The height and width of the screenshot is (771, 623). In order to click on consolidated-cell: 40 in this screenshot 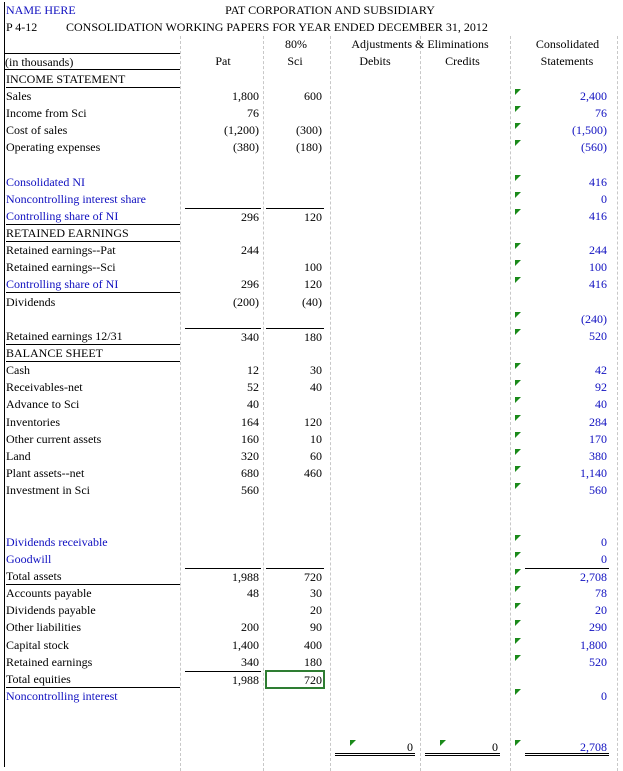, I will do `click(601, 404)`.